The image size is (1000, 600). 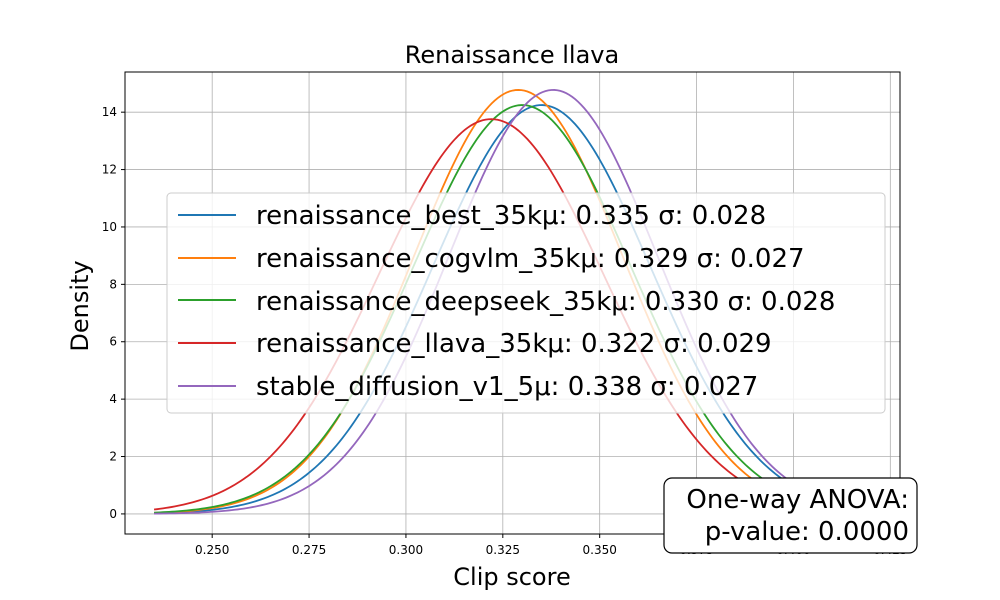 I want to click on legend-label-llava: renaissance_llava_35kμ: 0.322 σ: 0.029, so click(x=514, y=344).